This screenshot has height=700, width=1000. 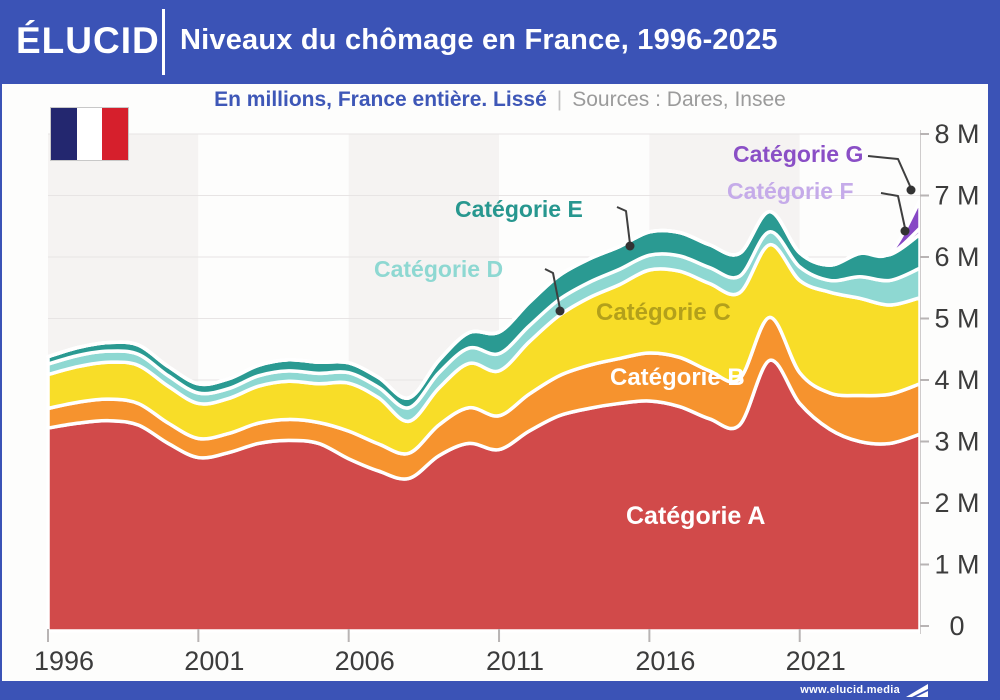 I want to click on x-axis-label: 2006, so click(x=365, y=661).